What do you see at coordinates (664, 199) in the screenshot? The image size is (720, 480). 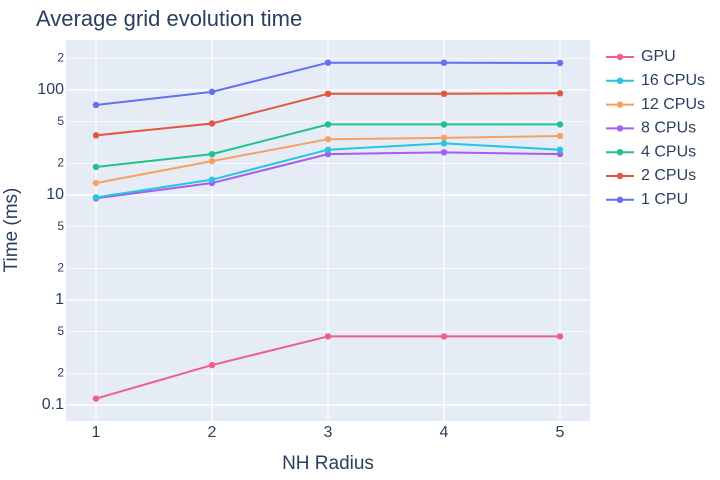 I see `legend-label: 1 CPU` at bounding box center [664, 199].